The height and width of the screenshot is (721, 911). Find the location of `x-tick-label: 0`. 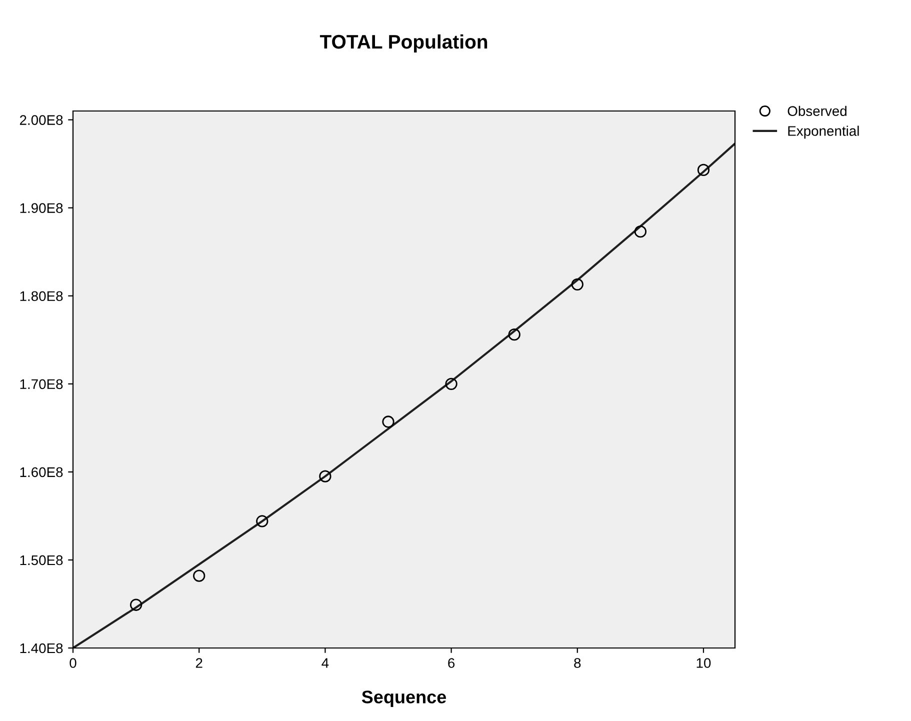

x-tick-label: 0 is located at coordinates (73, 663).